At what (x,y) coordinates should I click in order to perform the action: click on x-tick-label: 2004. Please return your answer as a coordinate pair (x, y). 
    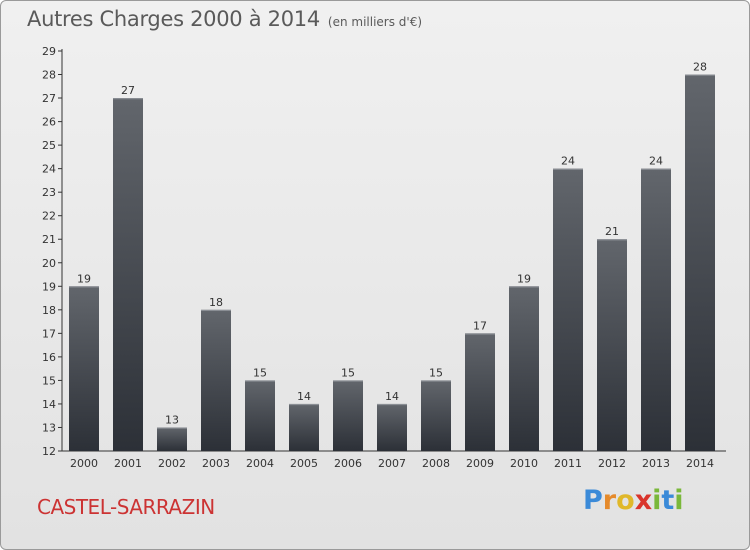
    Looking at the image, I should click on (260, 463).